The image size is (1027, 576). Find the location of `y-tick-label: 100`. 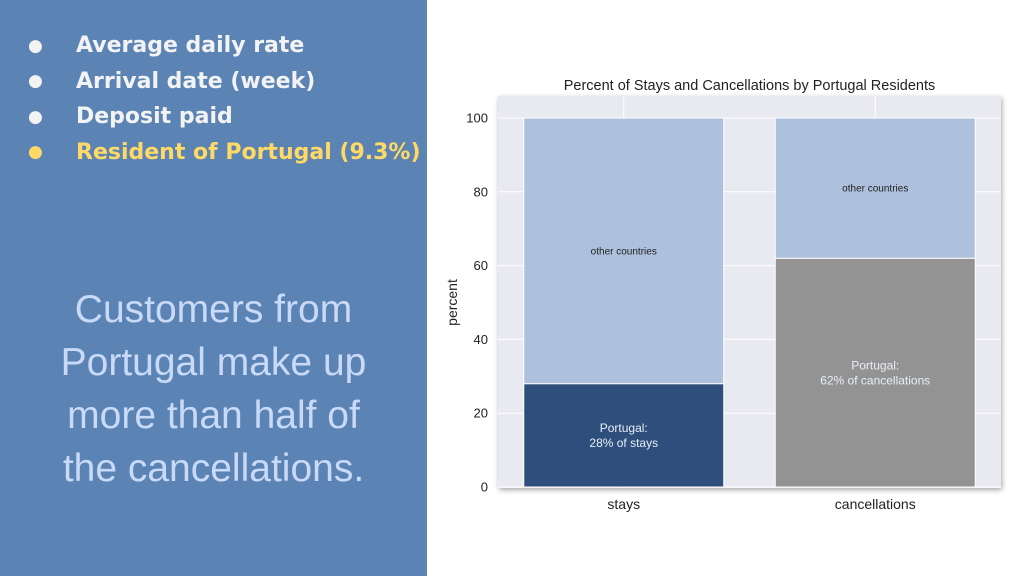

y-tick-label: 100 is located at coordinates (477, 118).